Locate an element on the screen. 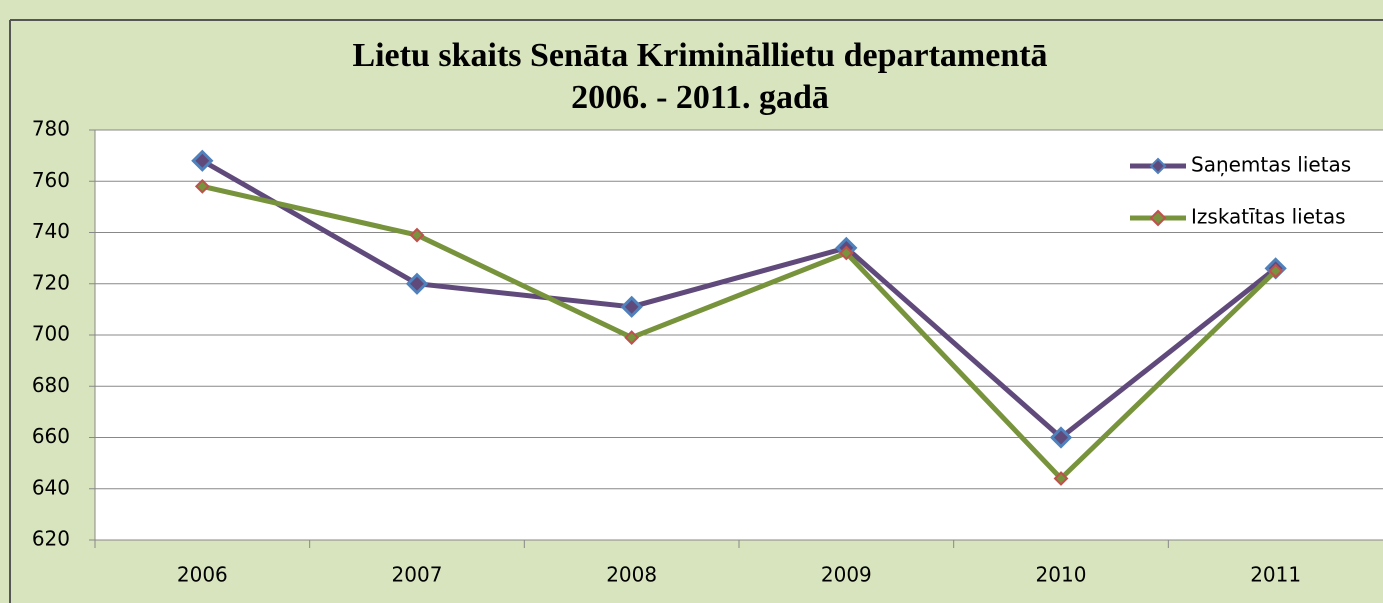 This screenshot has height=603, width=1383. y-tick-label: 700 is located at coordinates (51, 334).